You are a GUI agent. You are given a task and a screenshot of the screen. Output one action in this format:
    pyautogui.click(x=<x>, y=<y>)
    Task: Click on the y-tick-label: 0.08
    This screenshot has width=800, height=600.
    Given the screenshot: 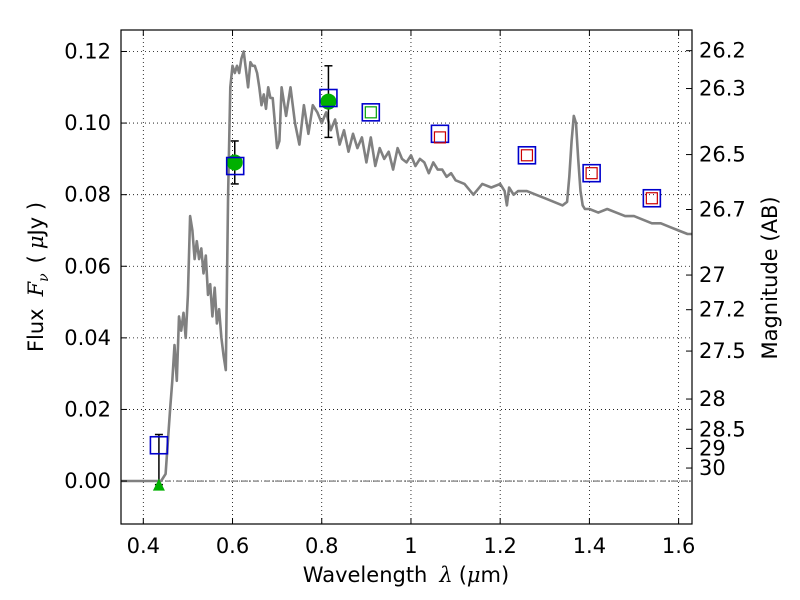 What is the action you would take?
    pyautogui.click(x=87, y=195)
    